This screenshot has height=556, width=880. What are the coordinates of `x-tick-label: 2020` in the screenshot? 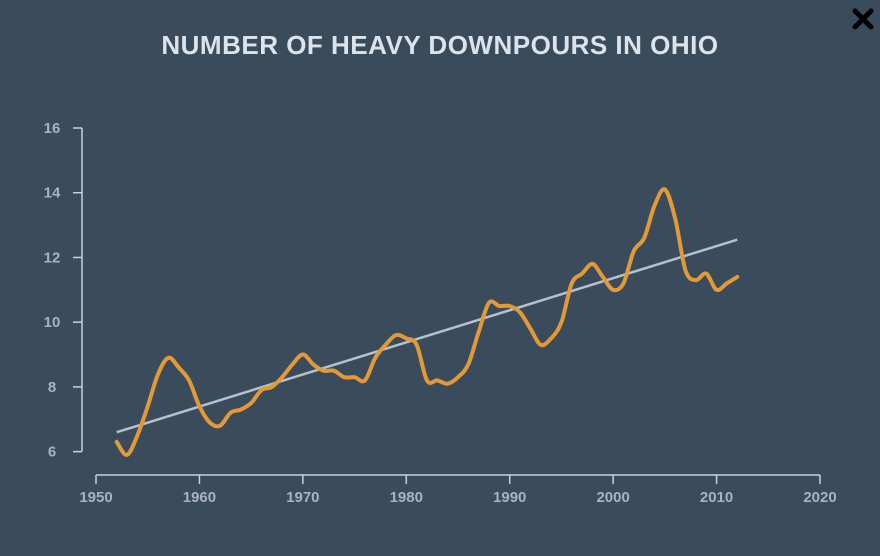 It's located at (819, 497).